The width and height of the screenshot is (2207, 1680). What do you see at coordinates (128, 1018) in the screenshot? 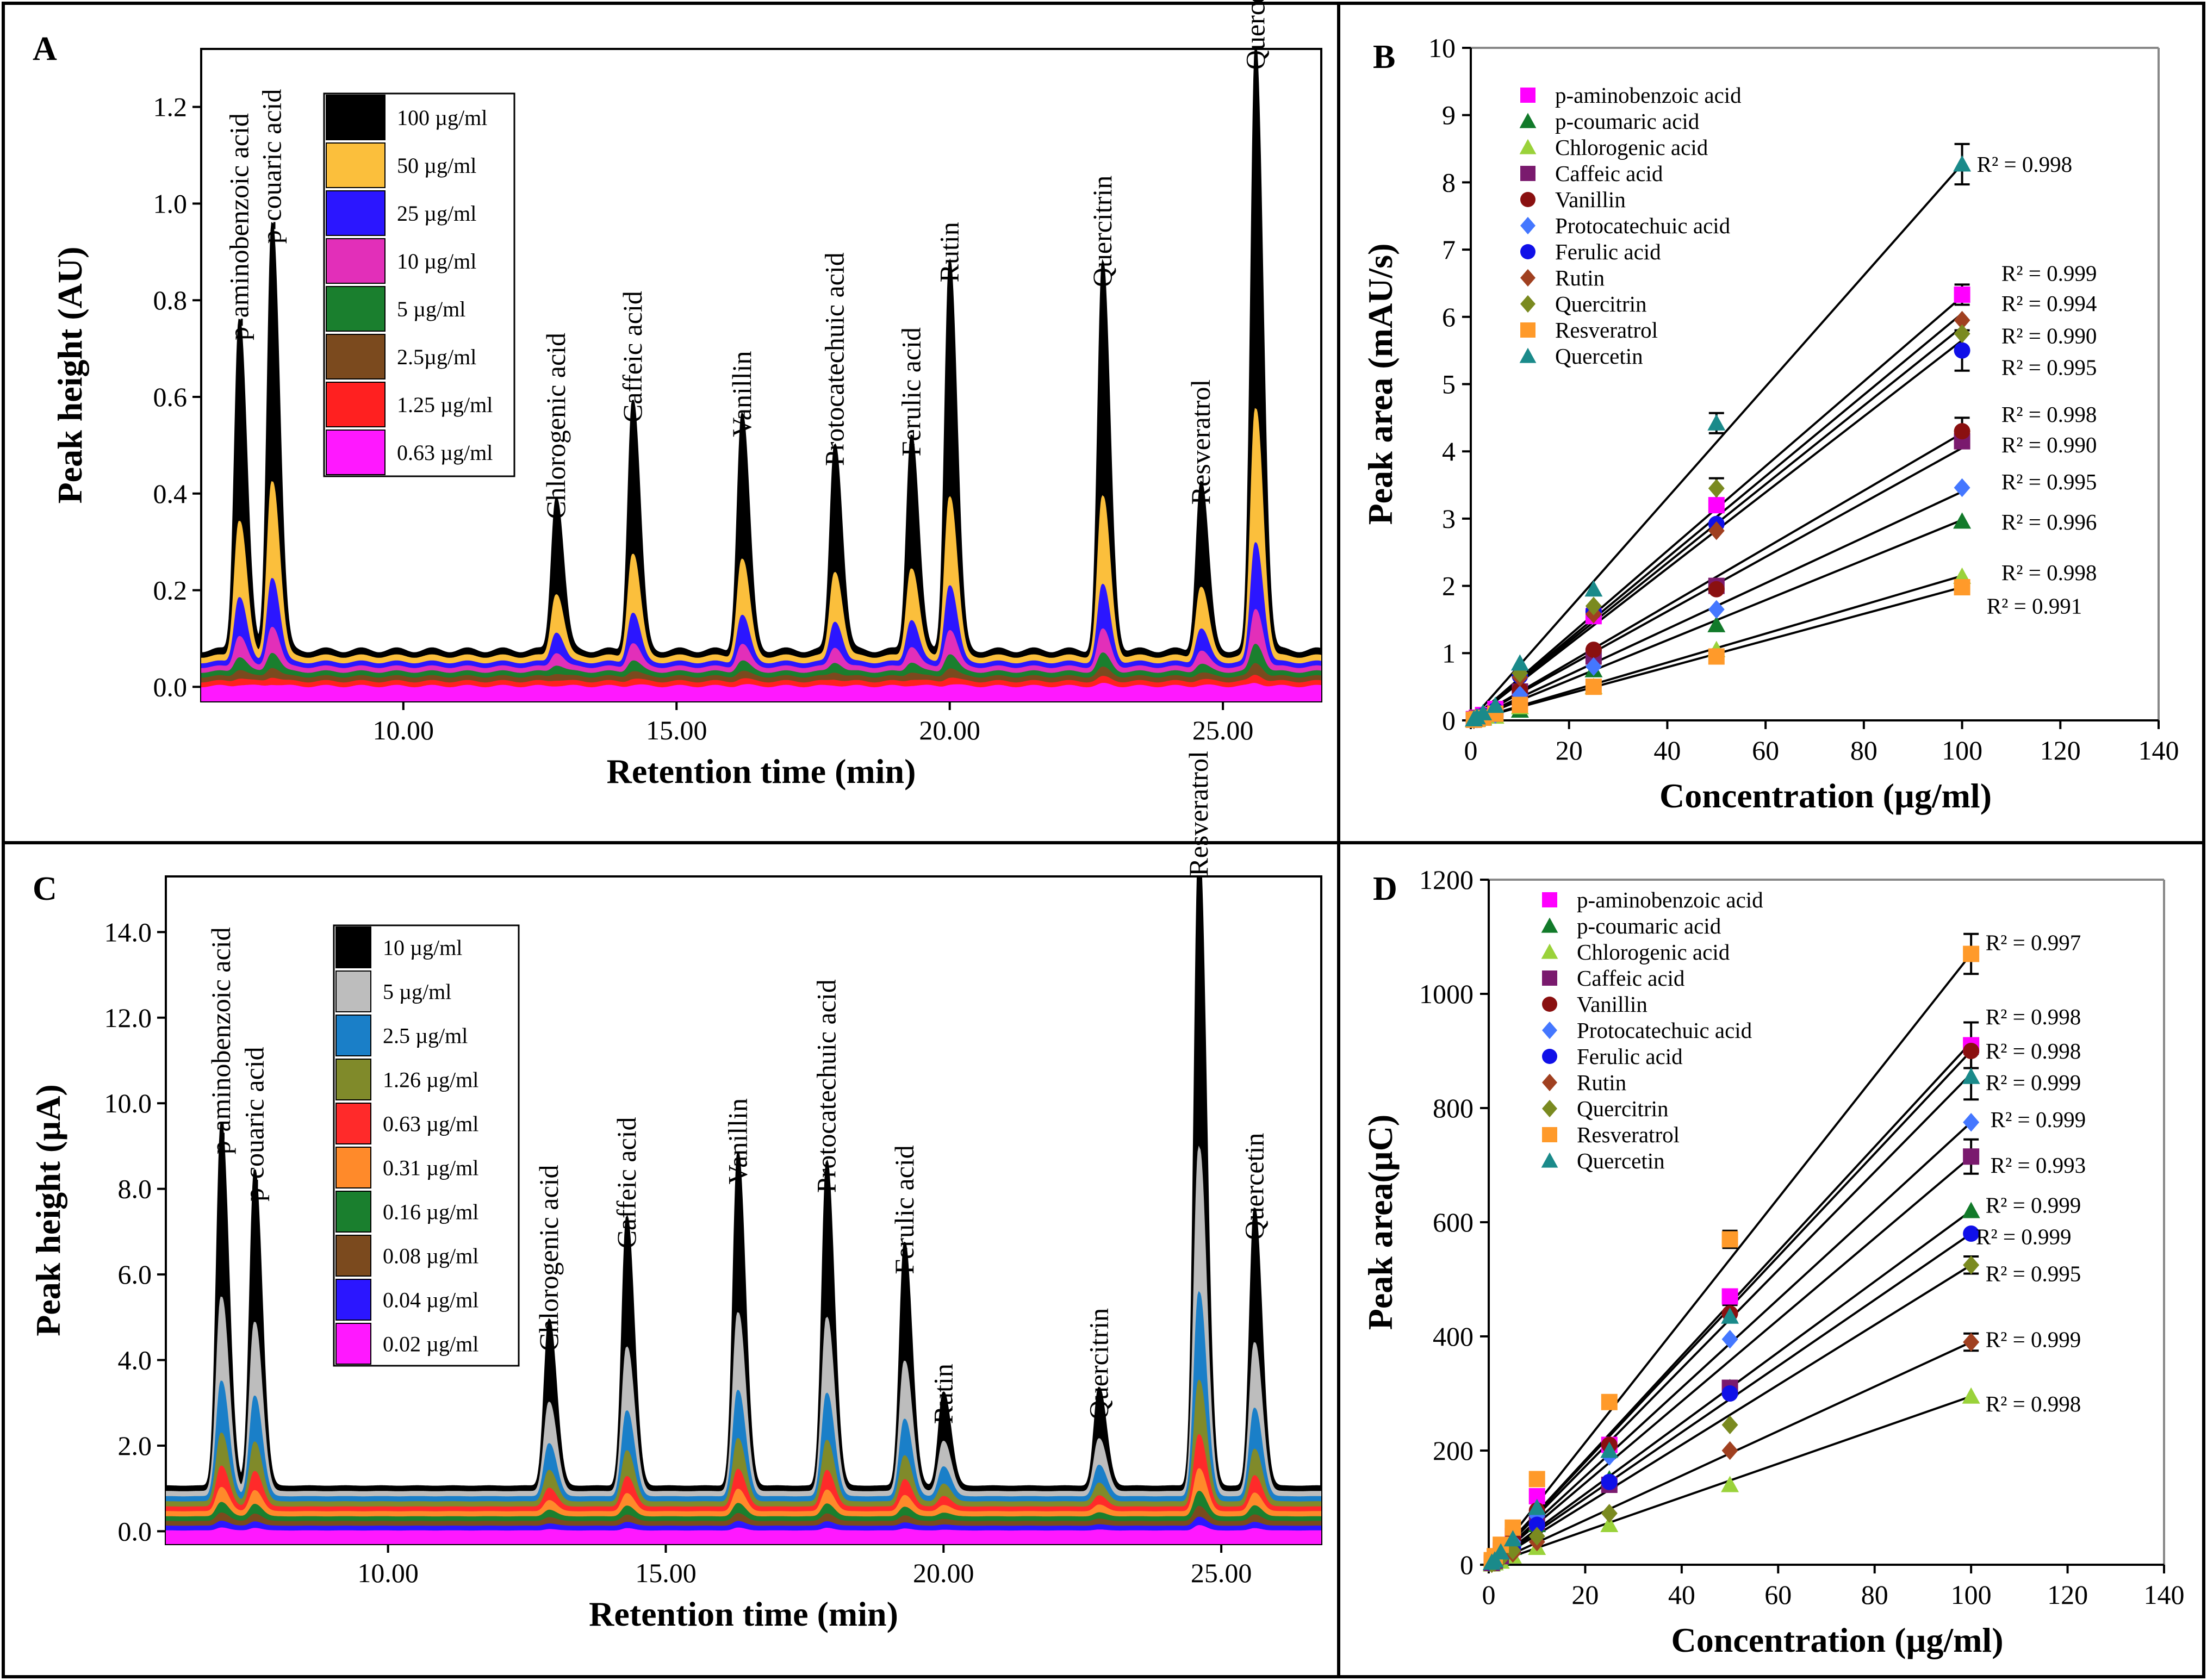
I see `y-tick-label: 12.0` at bounding box center [128, 1018].